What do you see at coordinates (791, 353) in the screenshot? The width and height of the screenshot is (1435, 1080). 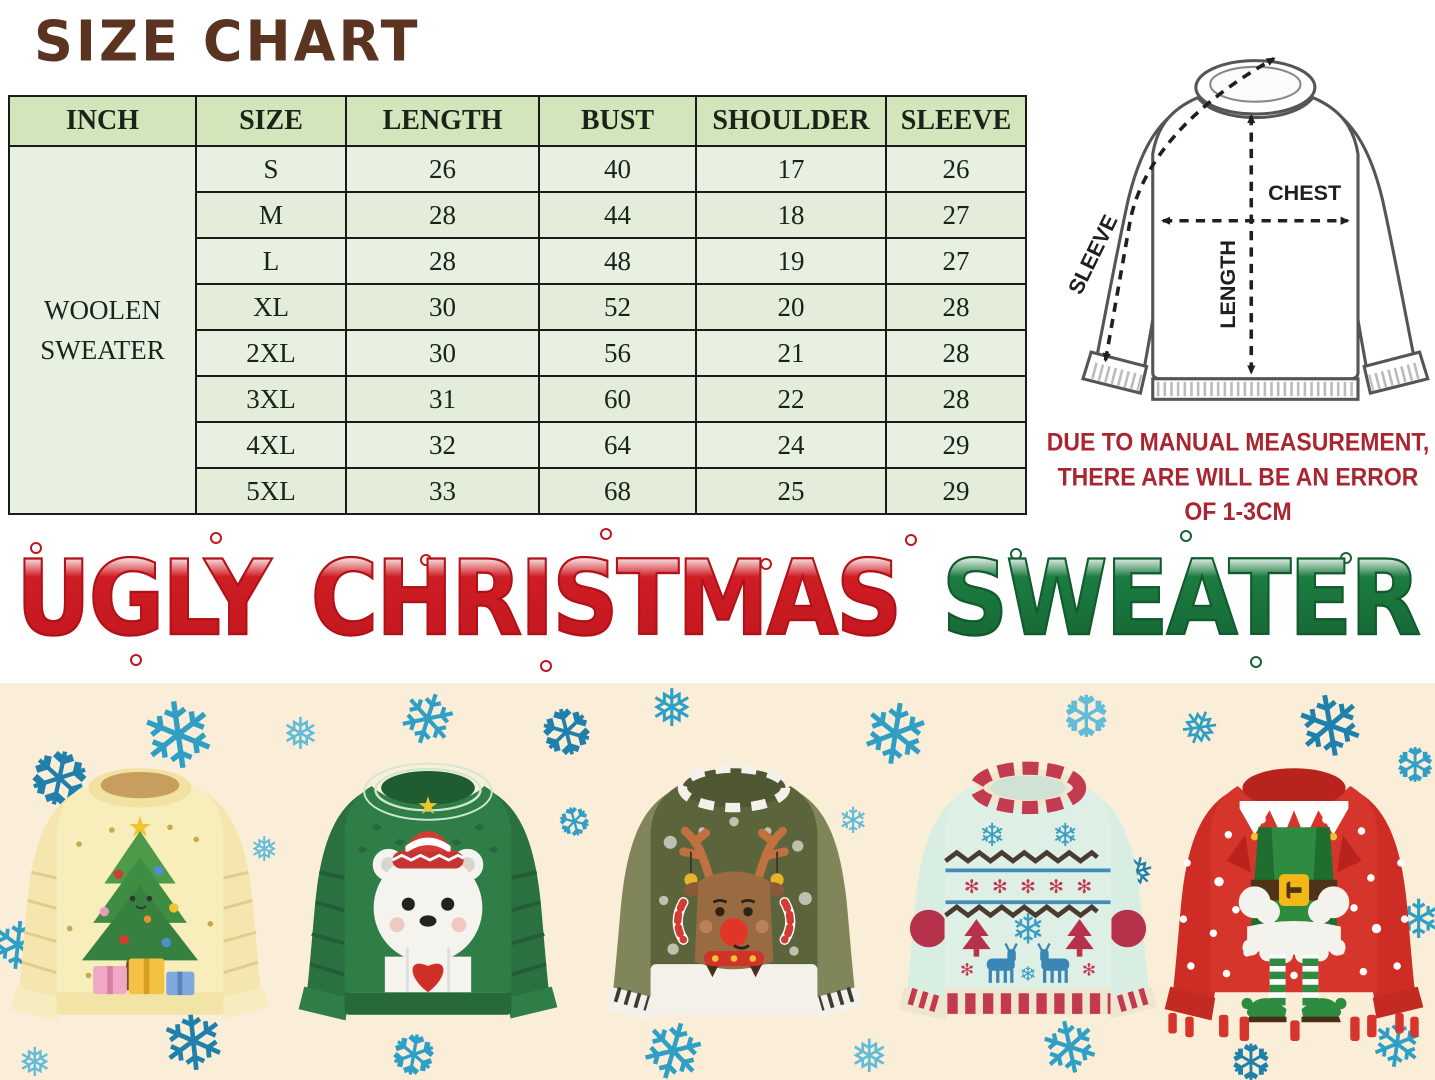 I see `table-cell: 21` at bounding box center [791, 353].